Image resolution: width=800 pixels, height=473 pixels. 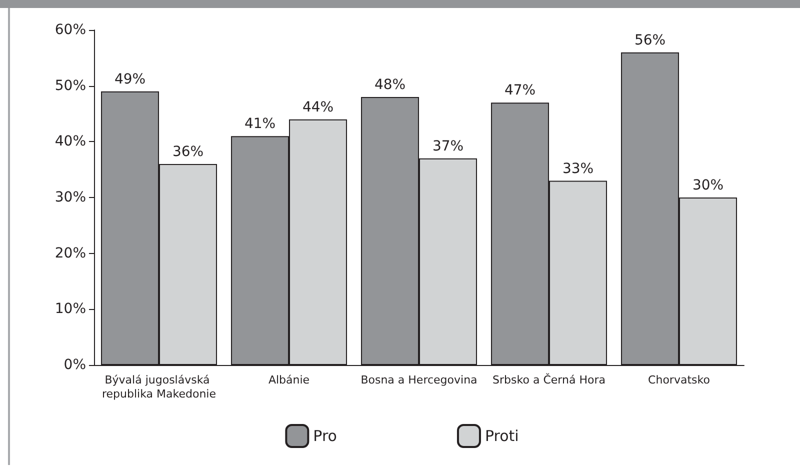 What do you see at coordinates (289, 380) in the screenshot?
I see `x-tick-label: Albánie` at bounding box center [289, 380].